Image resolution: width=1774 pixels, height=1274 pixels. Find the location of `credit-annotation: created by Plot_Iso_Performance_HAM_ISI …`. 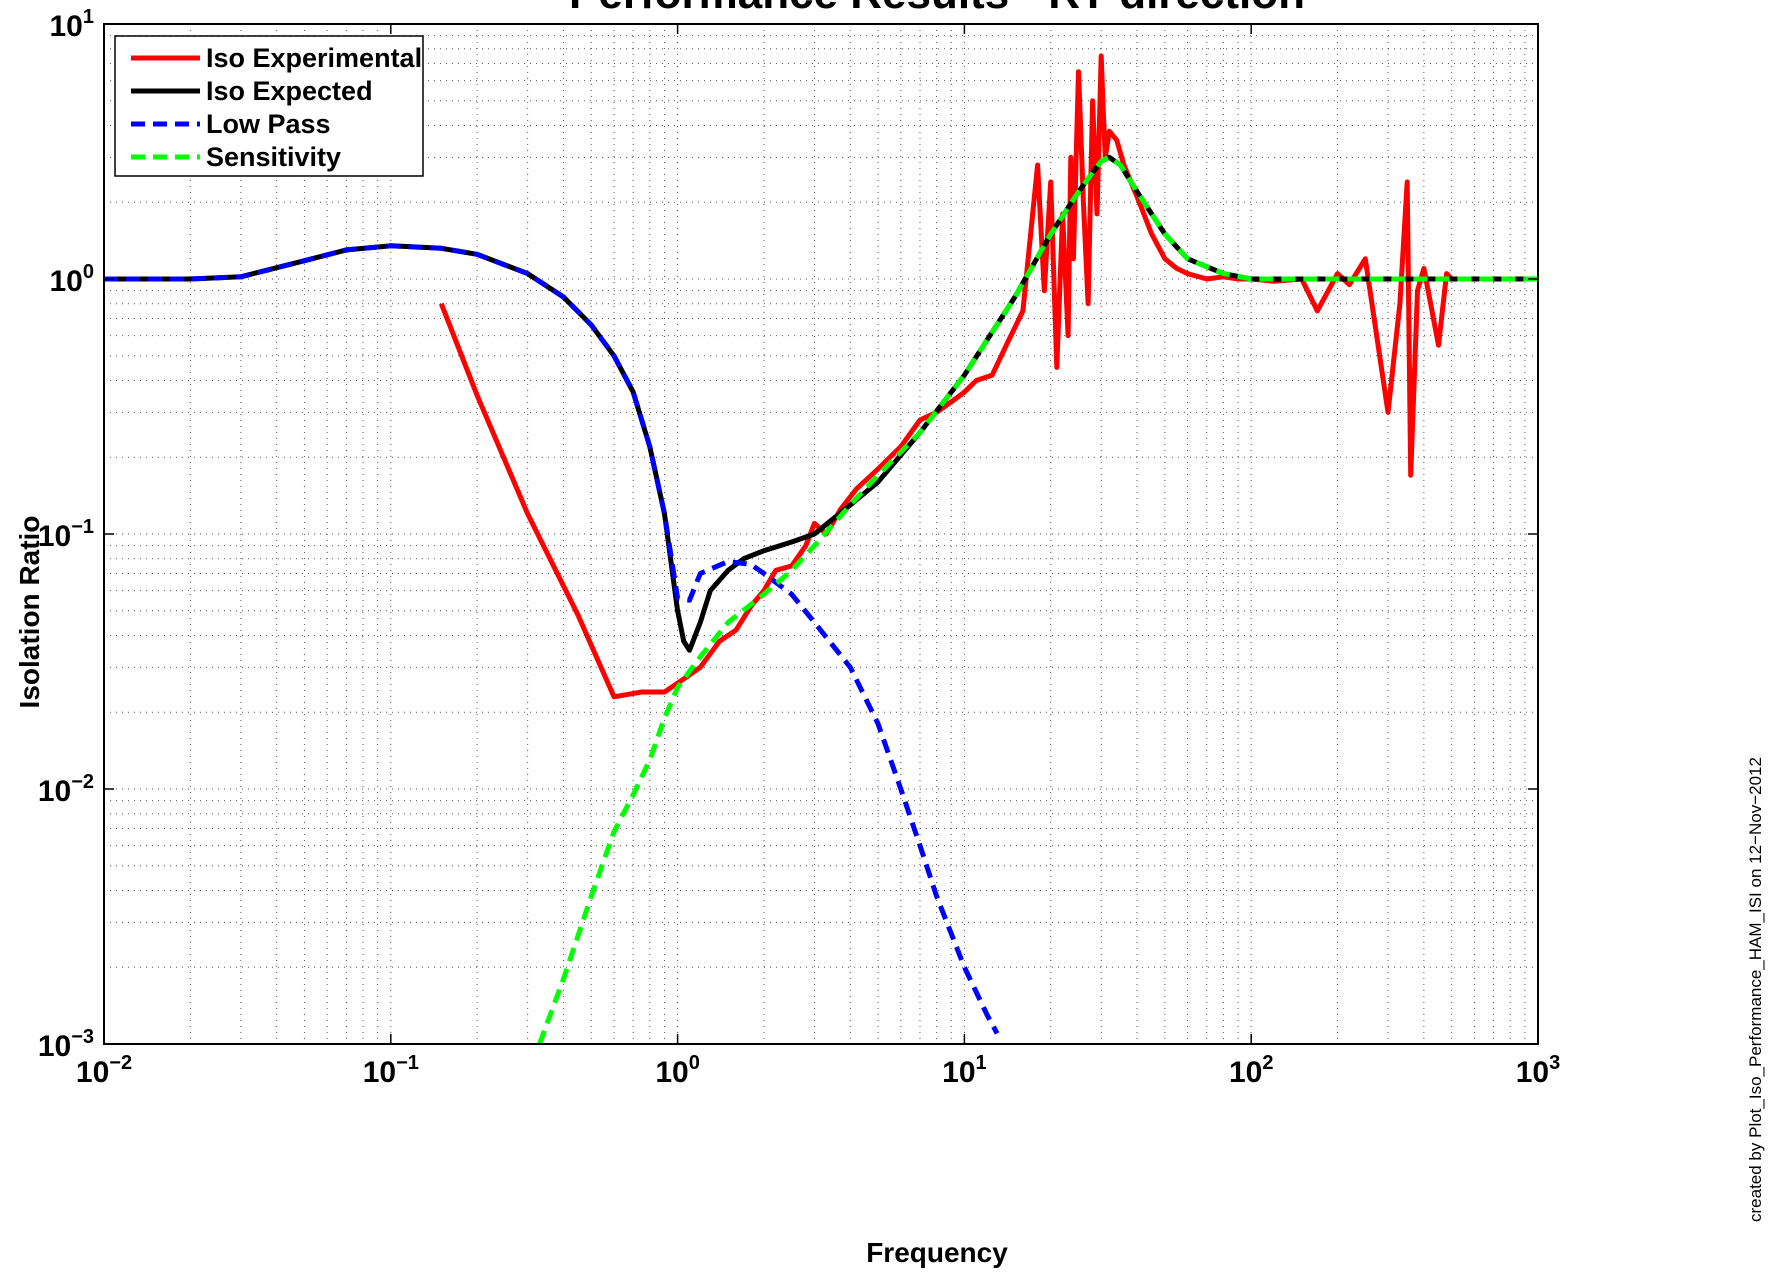

credit-annotation: created by Plot_Iso_Performance_HAM_ISI … is located at coordinates (1755, 989).